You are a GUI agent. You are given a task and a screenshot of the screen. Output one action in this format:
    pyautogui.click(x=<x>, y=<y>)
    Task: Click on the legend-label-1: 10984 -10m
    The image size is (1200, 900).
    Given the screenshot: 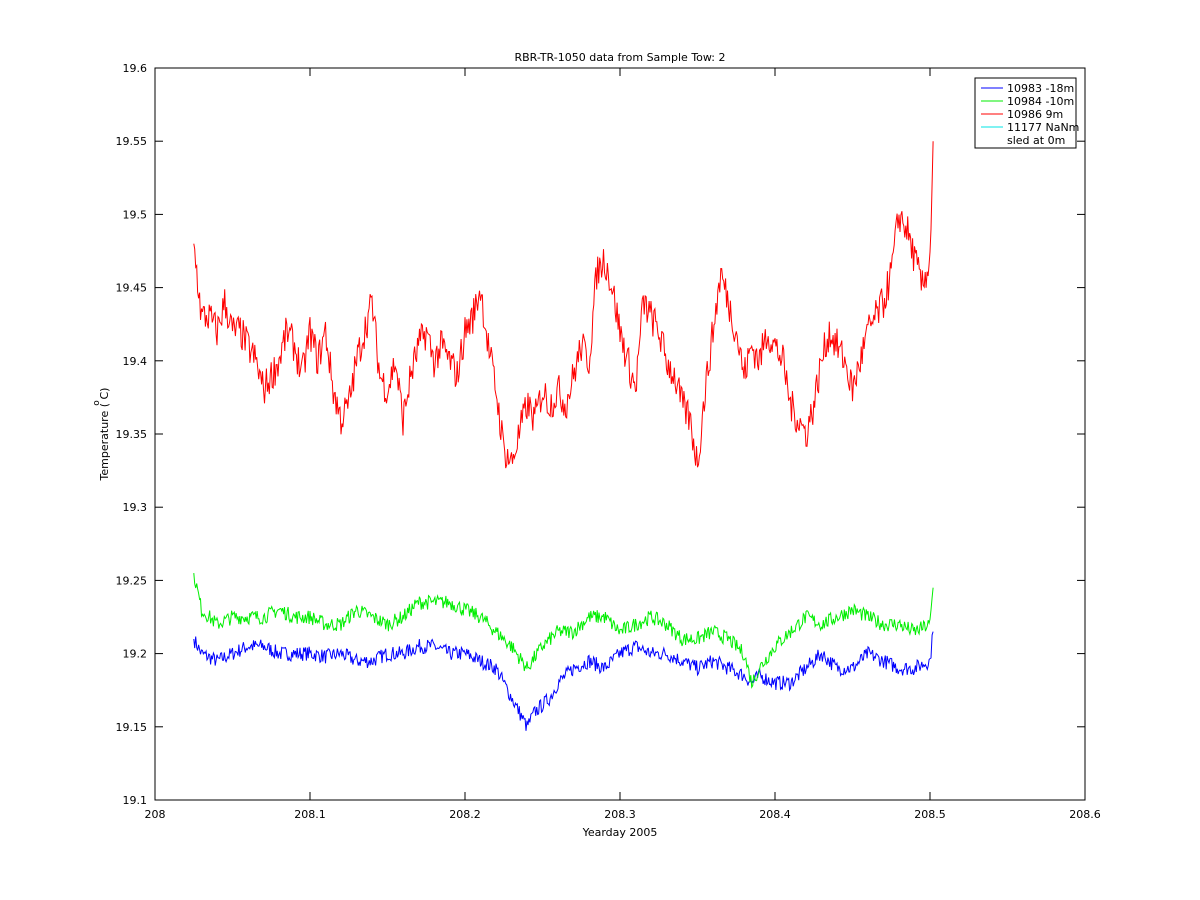 What is the action you would take?
    pyautogui.click(x=1040, y=101)
    